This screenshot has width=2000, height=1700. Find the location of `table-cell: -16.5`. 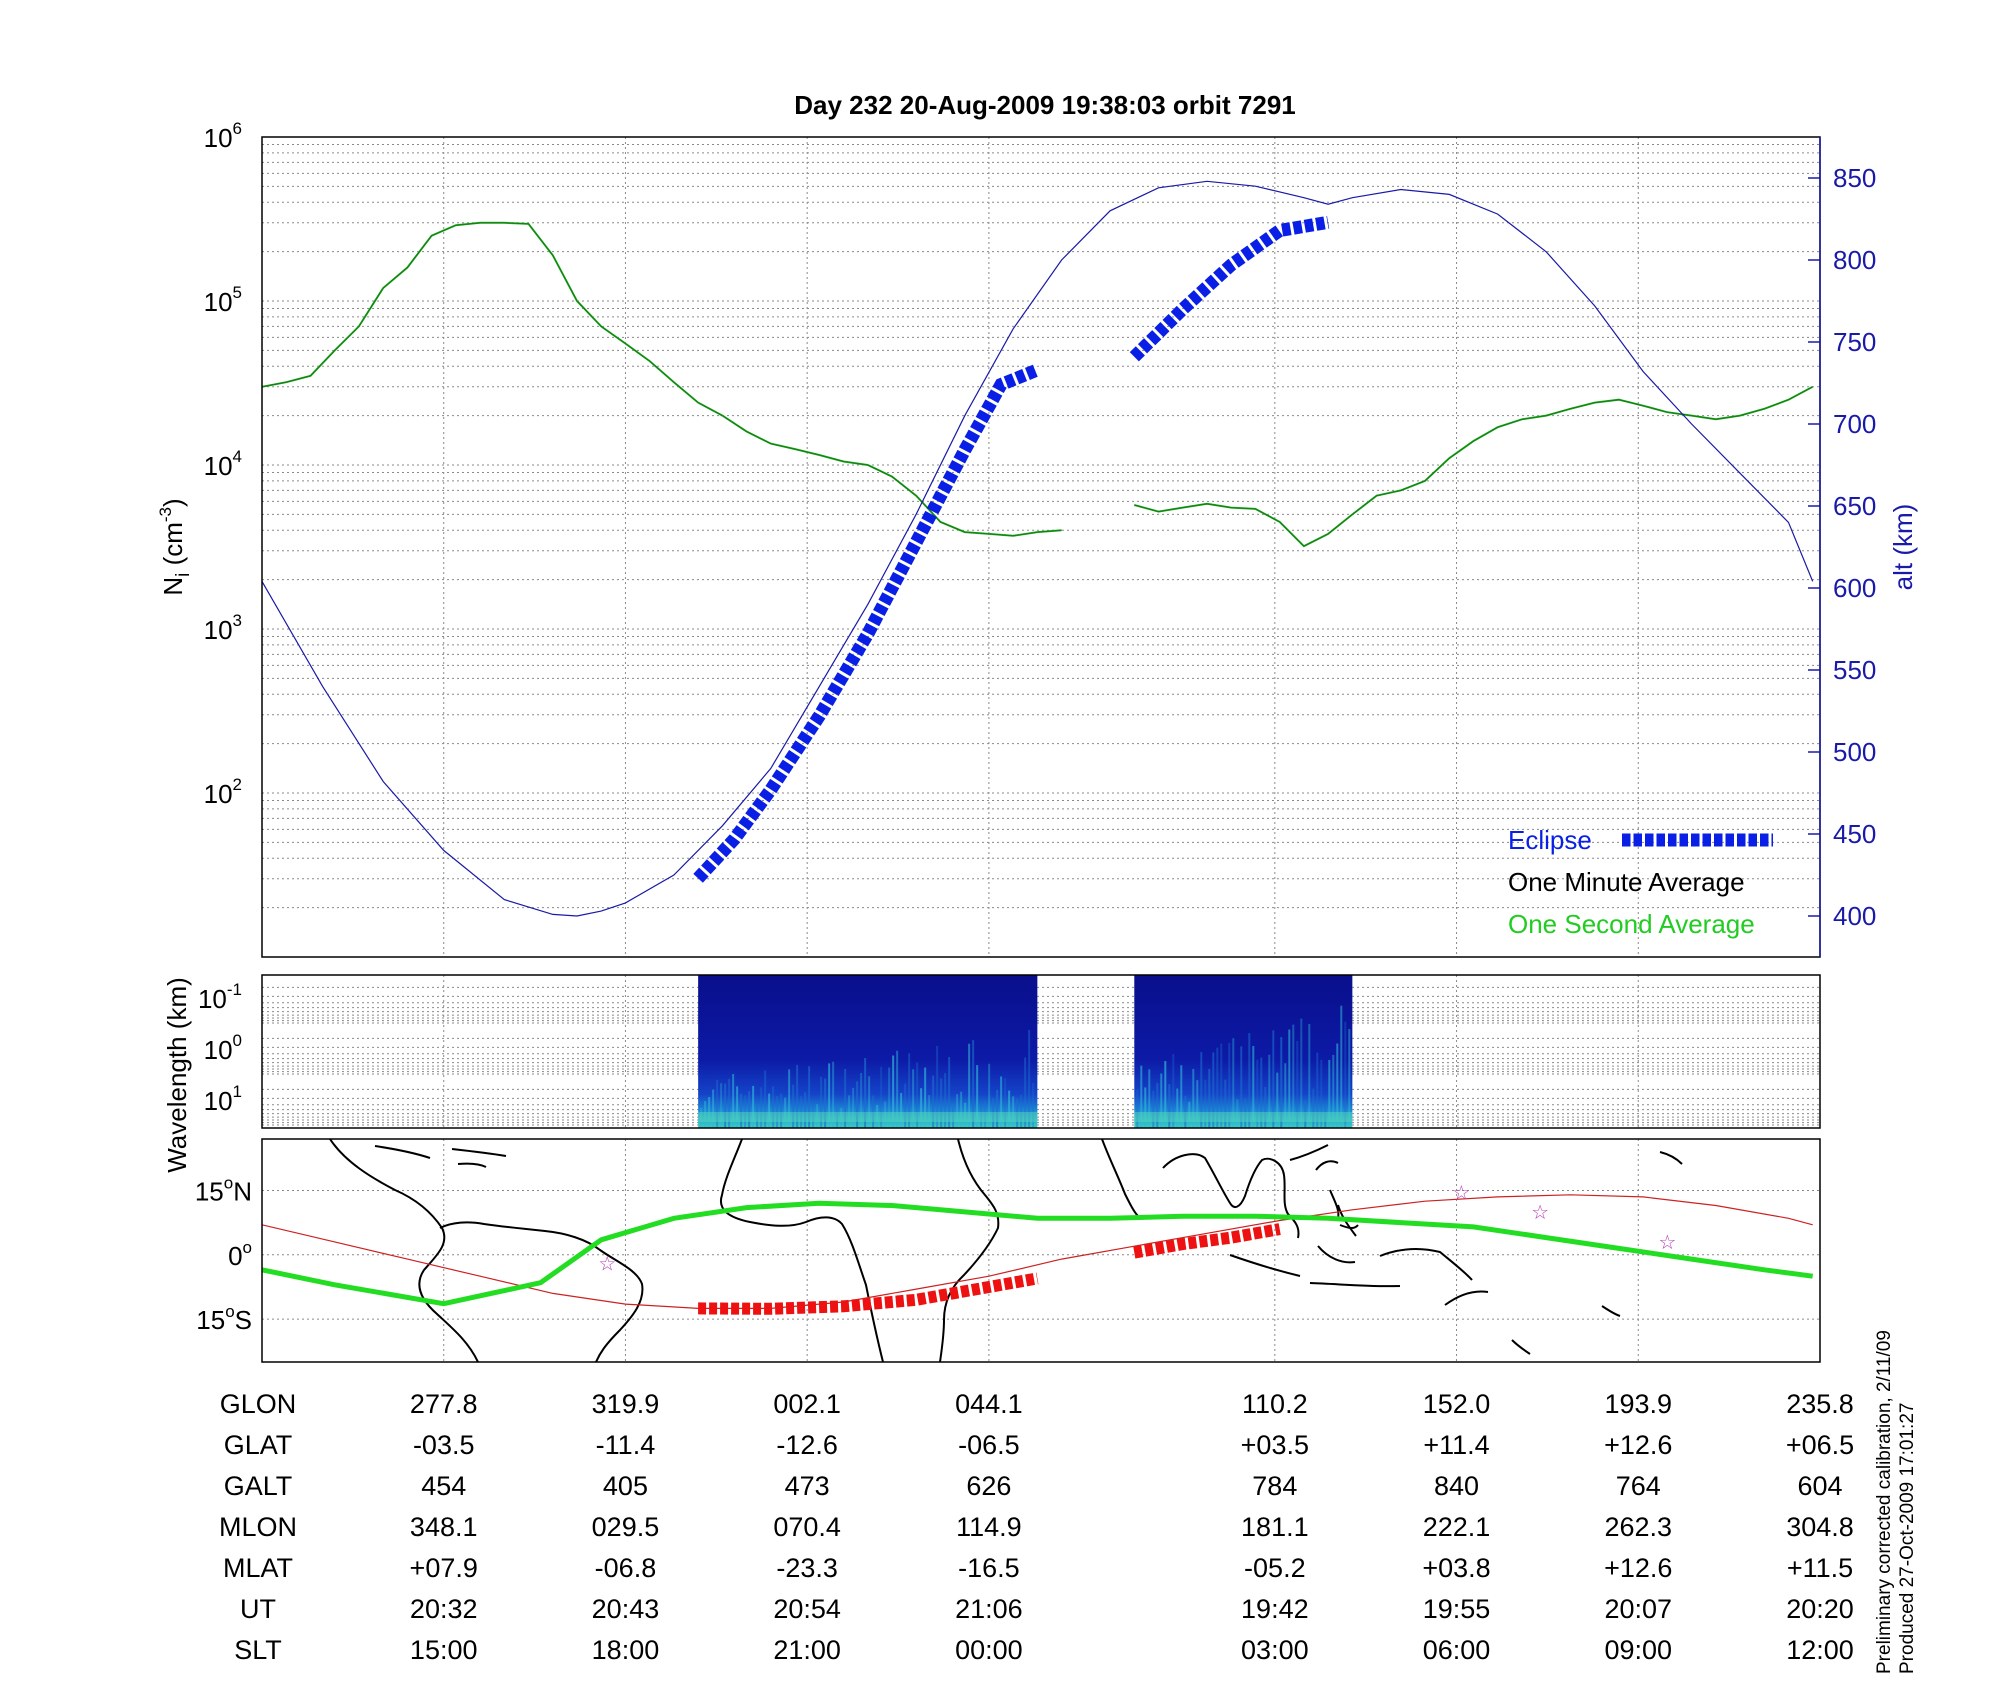

table-cell: -16.5 is located at coordinates (989, 1568).